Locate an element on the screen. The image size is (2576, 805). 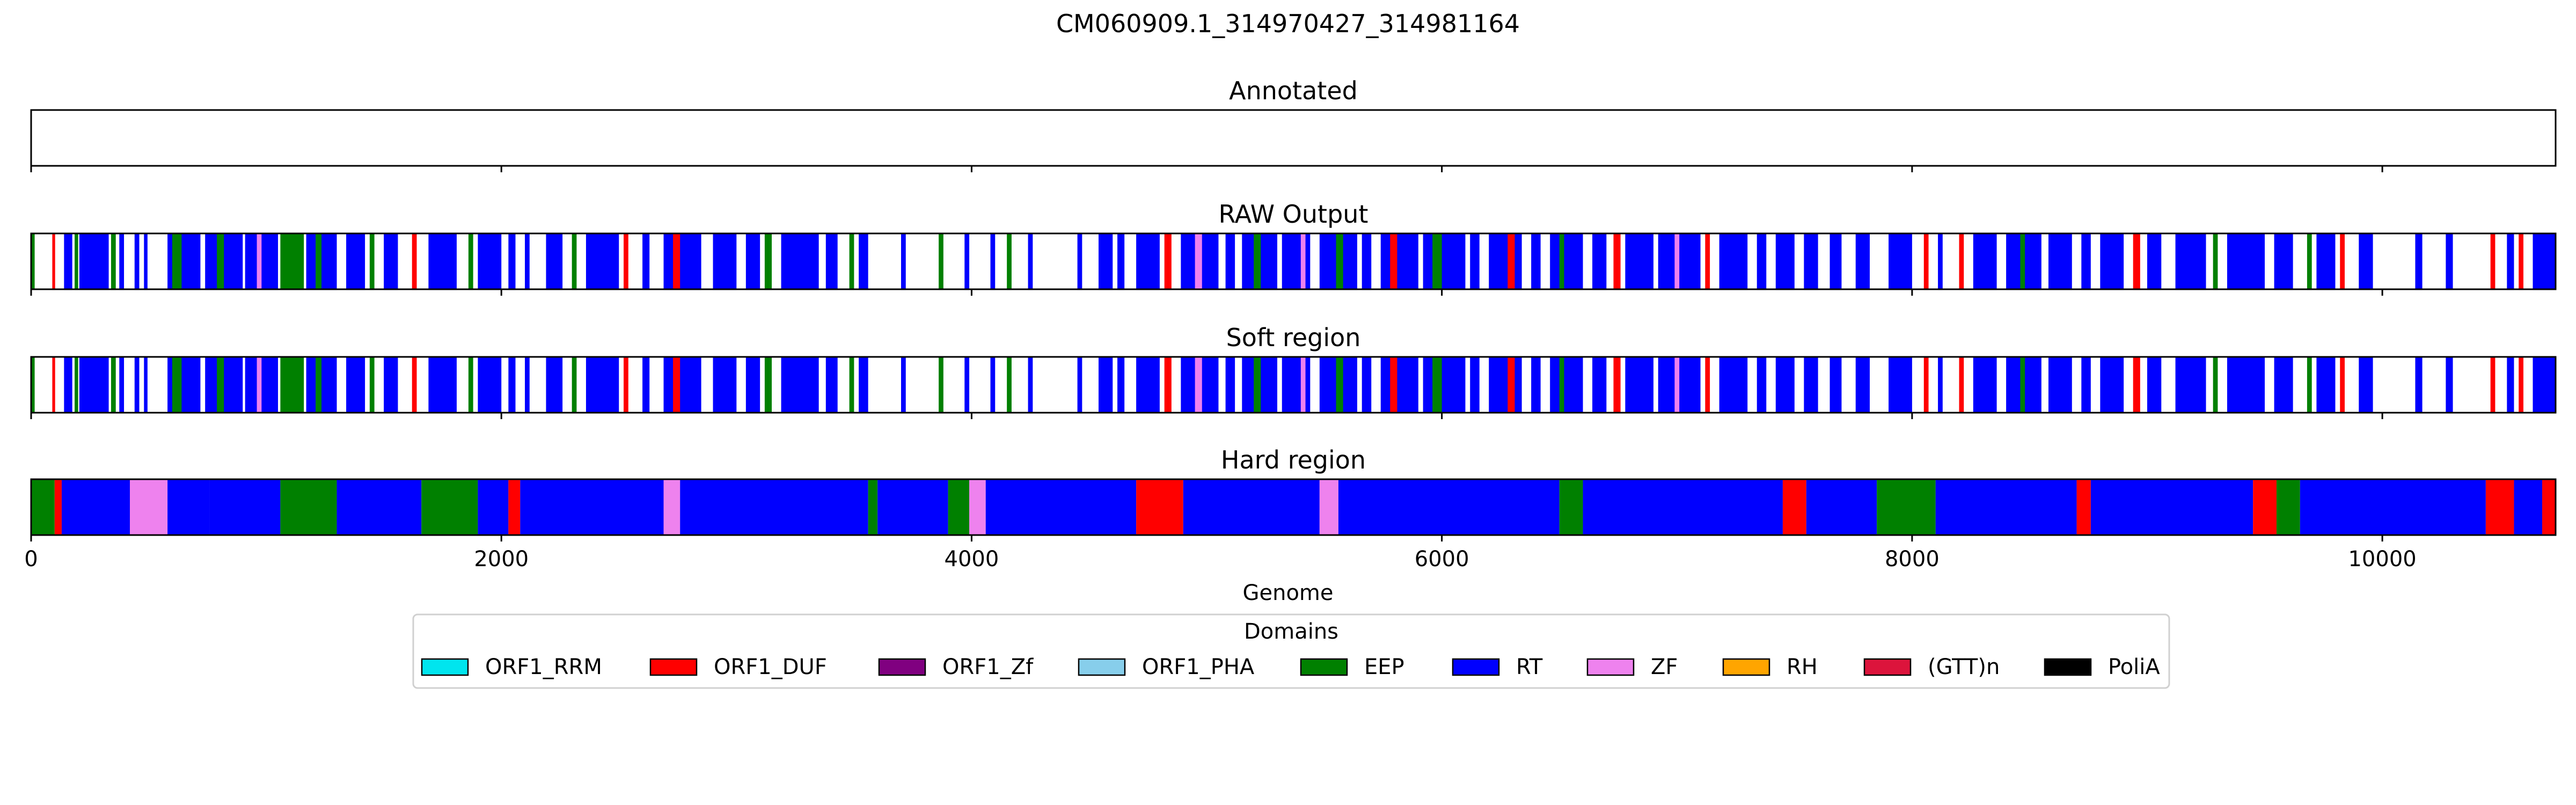
x-tick-label: 6000 is located at coordinates (1442, 559).